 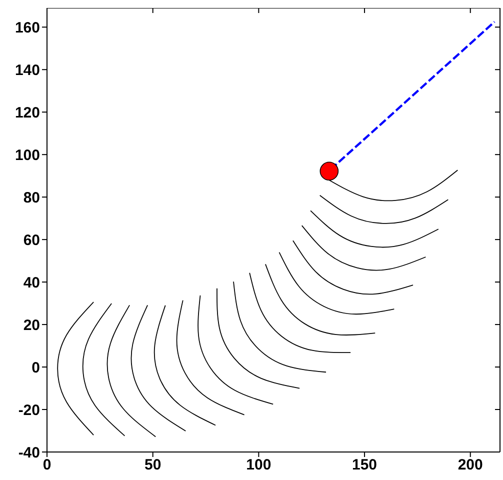 What do you see at coordinates (36, 367) in the screenshot?
I see `y-tick-label: 0` at bounding box center [36, 367].